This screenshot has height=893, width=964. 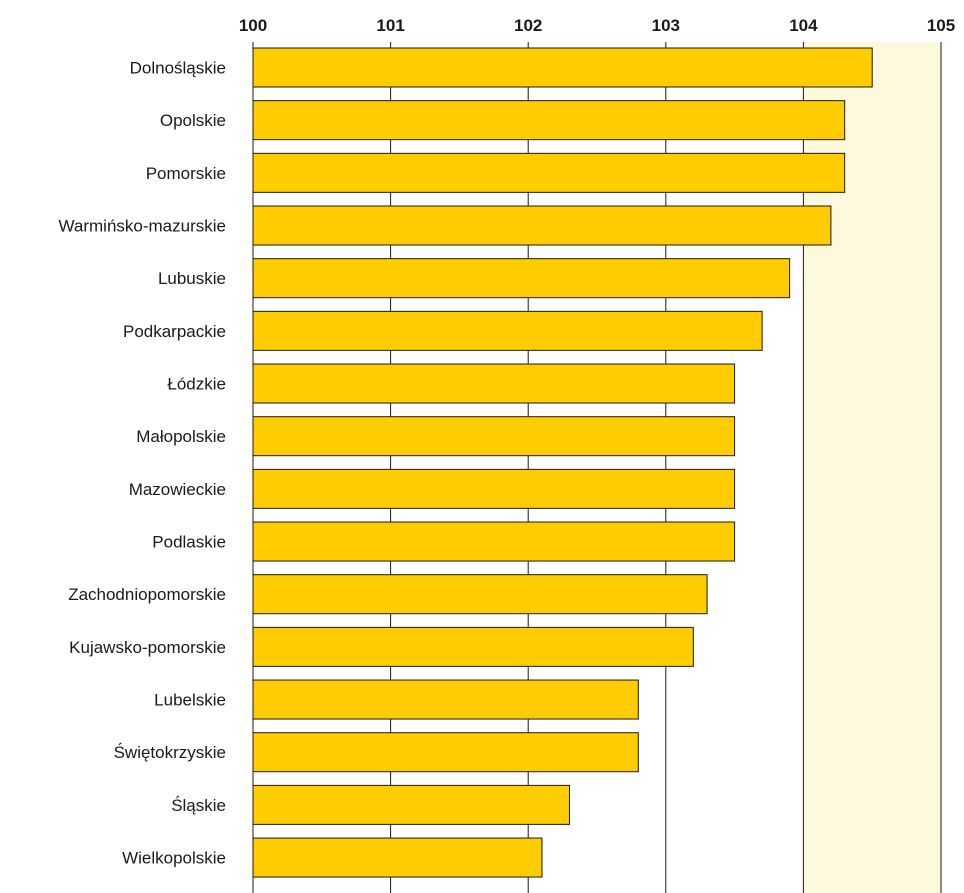 I want to click on category-label: Pomorskie, so click(x=186, y=173).